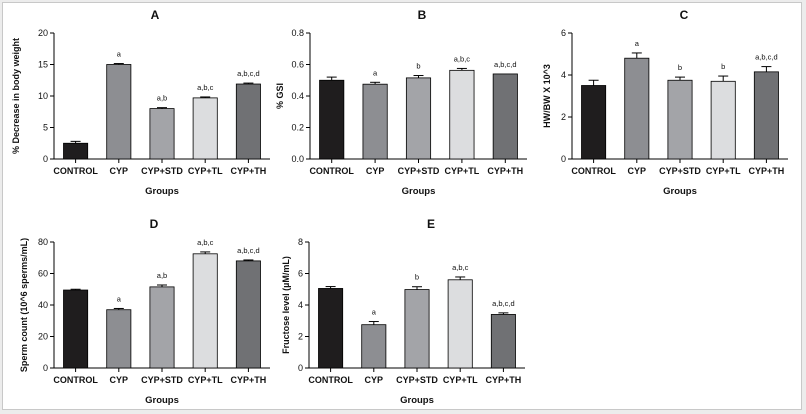  Describe the element at coordinates (162, 134) in the screenshot. I see `panel-a-bar-cyp-std` at that location.